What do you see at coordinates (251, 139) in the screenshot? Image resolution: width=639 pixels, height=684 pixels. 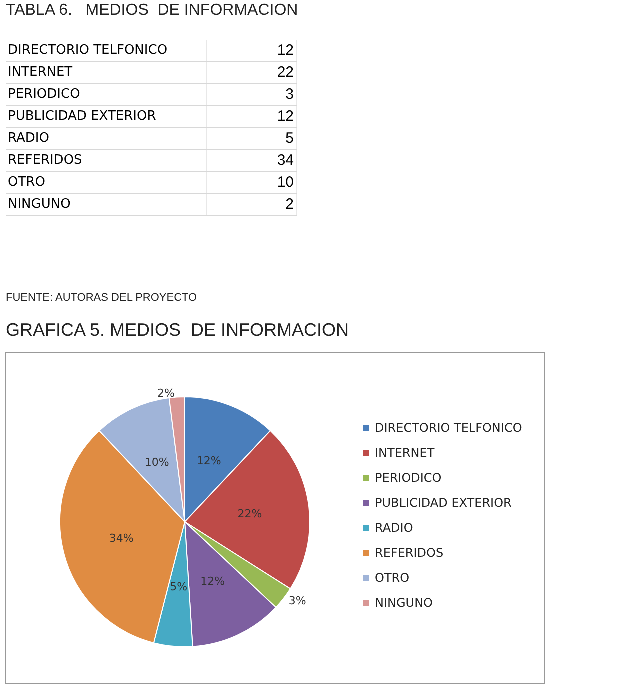 I see `data-label: 5` at bounding box center [251, 139].